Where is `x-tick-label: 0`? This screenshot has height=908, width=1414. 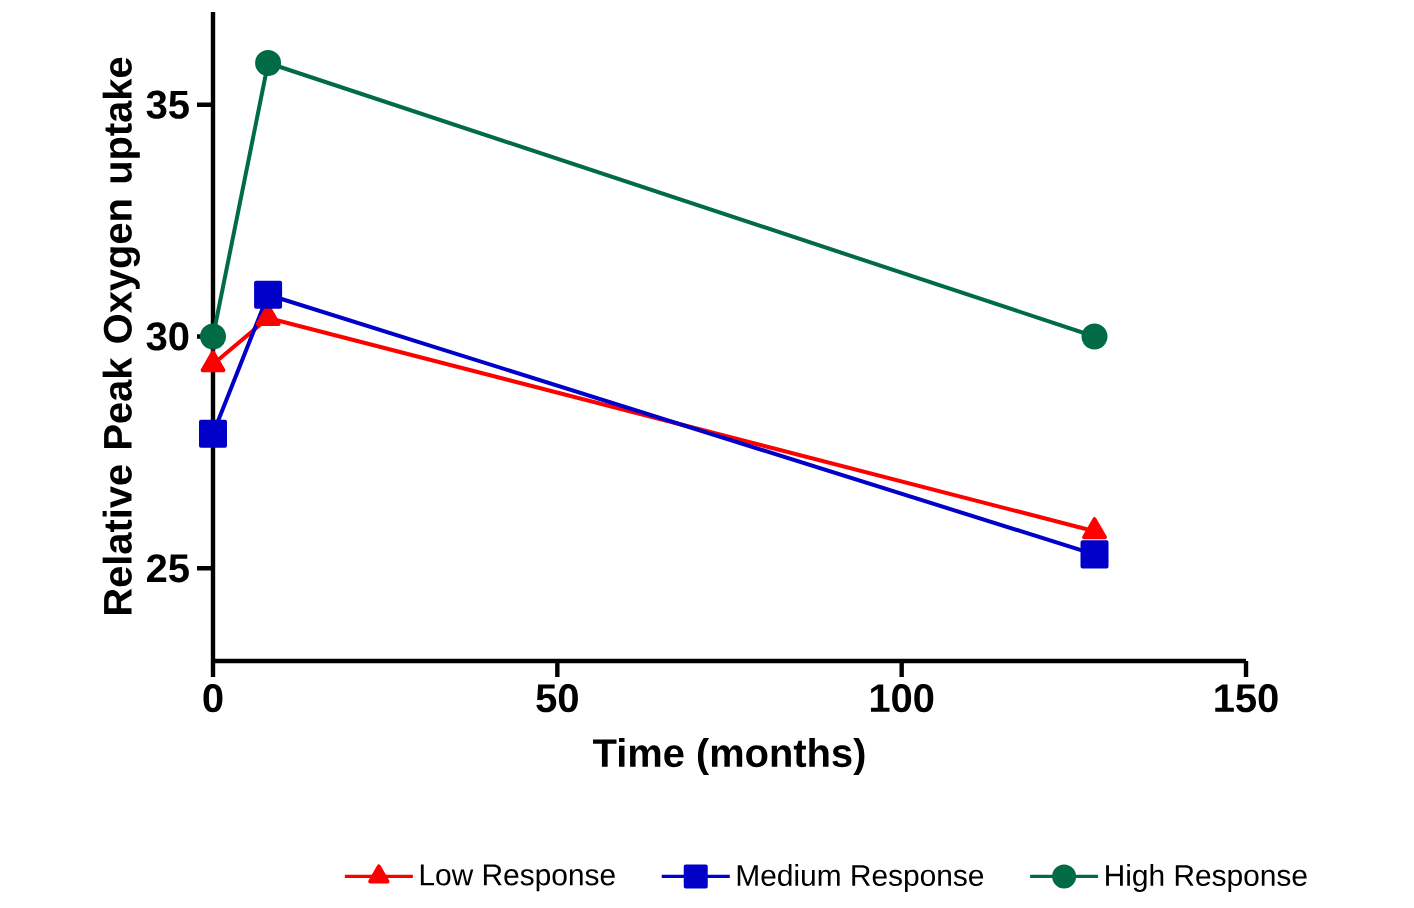
x-tick-label: 0 is located at coordinates (213, 698).